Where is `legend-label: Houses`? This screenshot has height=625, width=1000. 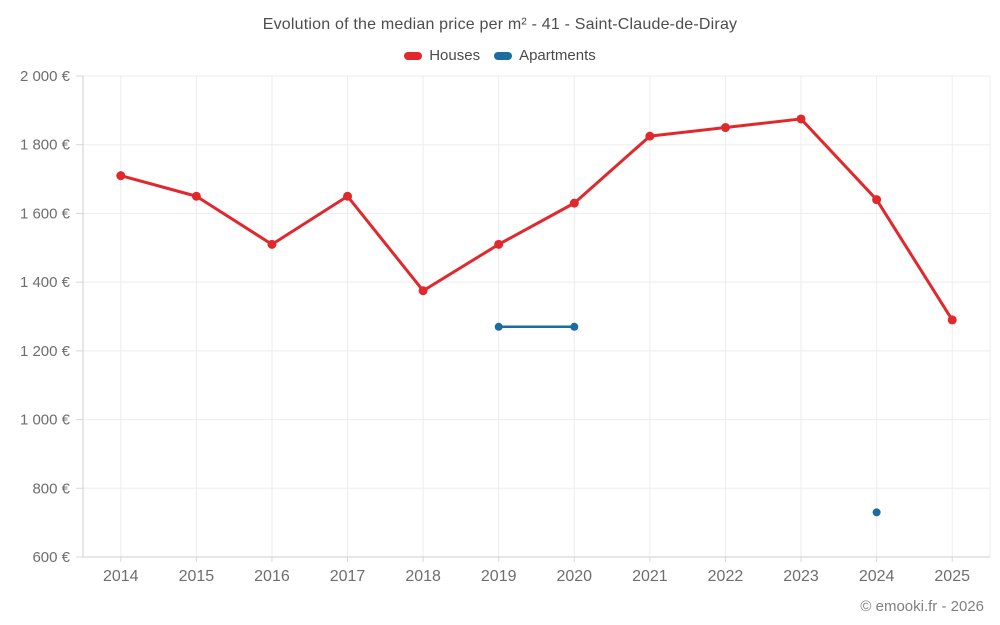
legend-label: Houses is located at coordinates (455, 55).